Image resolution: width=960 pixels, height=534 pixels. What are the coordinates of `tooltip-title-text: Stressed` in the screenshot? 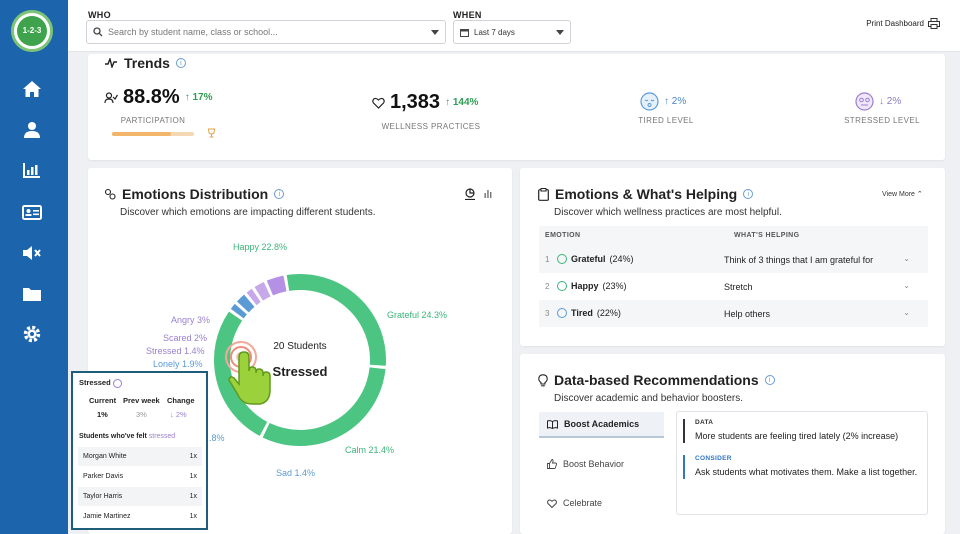 It's located at (95, 382).